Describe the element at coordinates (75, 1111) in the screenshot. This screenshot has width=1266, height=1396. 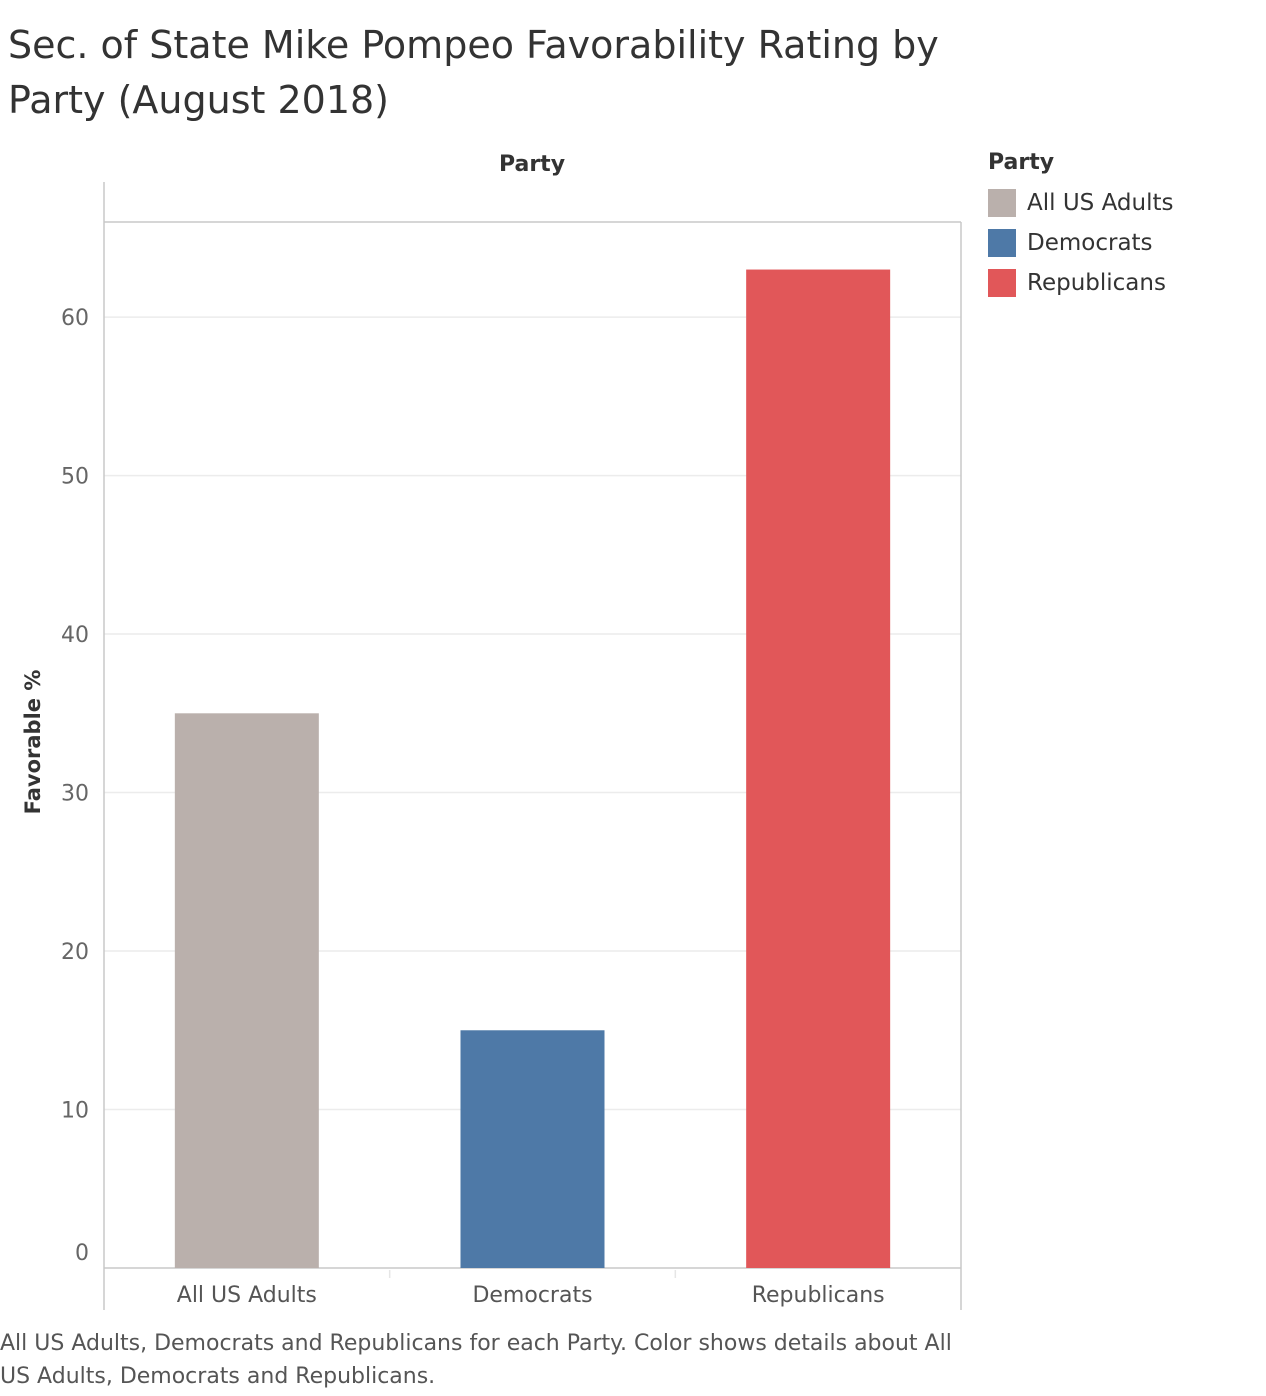
I see `y-tick-label: 10` at that location.